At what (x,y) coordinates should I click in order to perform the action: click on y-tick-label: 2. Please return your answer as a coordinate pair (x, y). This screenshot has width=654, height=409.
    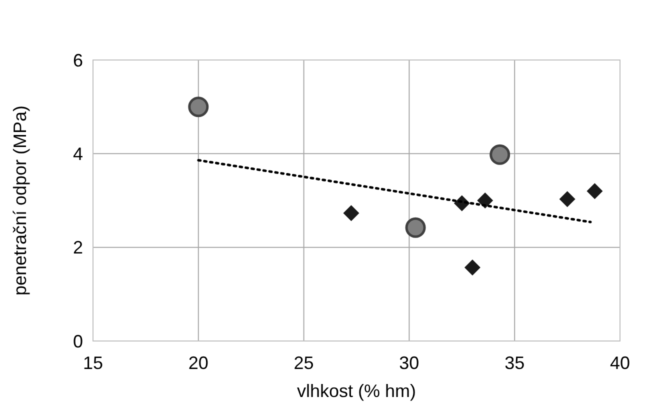
    Looking at the image, I should click on (77, 248).